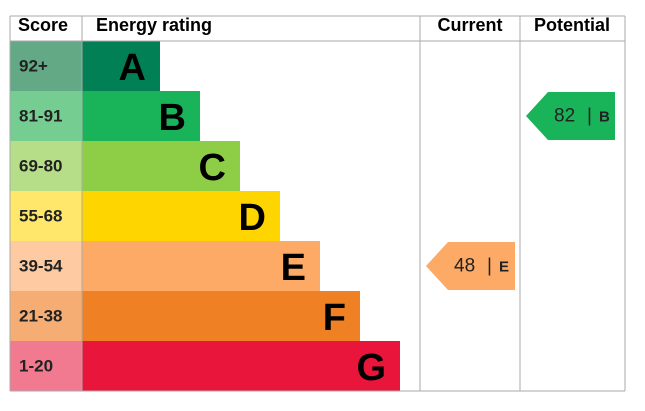 Image resolution: width=645 pixels, height=411 pixels. Describe the element at coordinates (604, 117) in the screenshot. I see `potential-letter: B` at that location.